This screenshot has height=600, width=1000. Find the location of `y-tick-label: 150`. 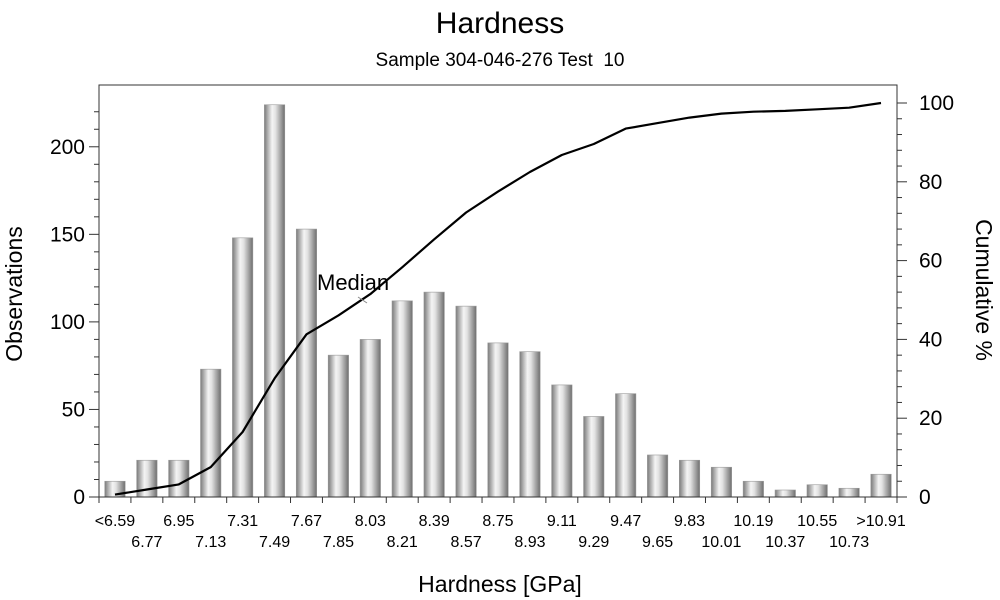

y-tick-label: 150 is located at coordinates (67, 234).